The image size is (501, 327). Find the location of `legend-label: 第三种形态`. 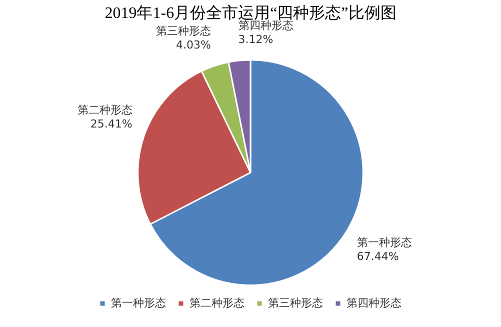

legend-label: 第三种形态 is located at coordinates (295, 303).